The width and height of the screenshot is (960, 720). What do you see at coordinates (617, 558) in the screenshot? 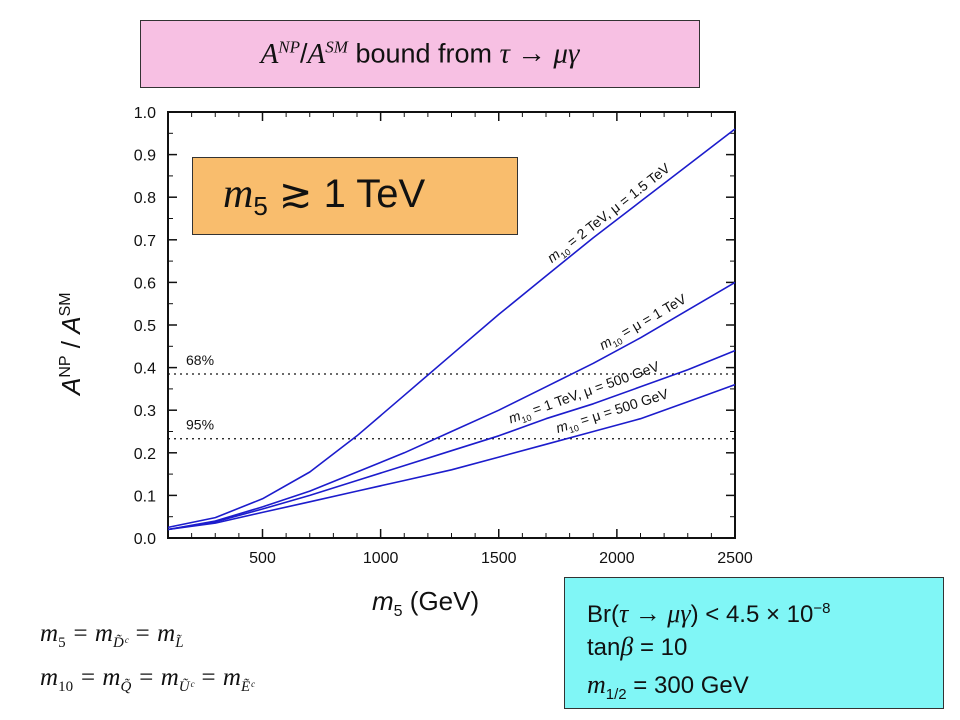
I see `x-tick-label: 2000` at bounding box center [617, 558].